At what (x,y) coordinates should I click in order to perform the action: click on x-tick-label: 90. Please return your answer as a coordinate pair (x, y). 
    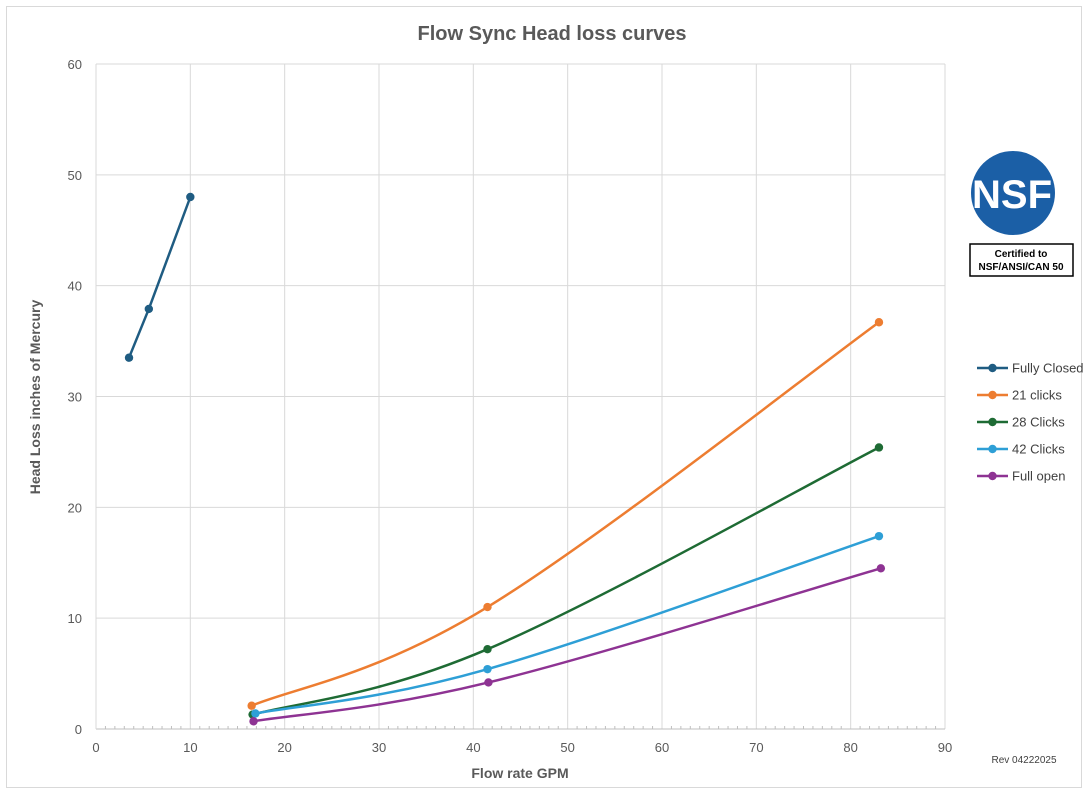
    Looking at the image, I should click on (945, 747).